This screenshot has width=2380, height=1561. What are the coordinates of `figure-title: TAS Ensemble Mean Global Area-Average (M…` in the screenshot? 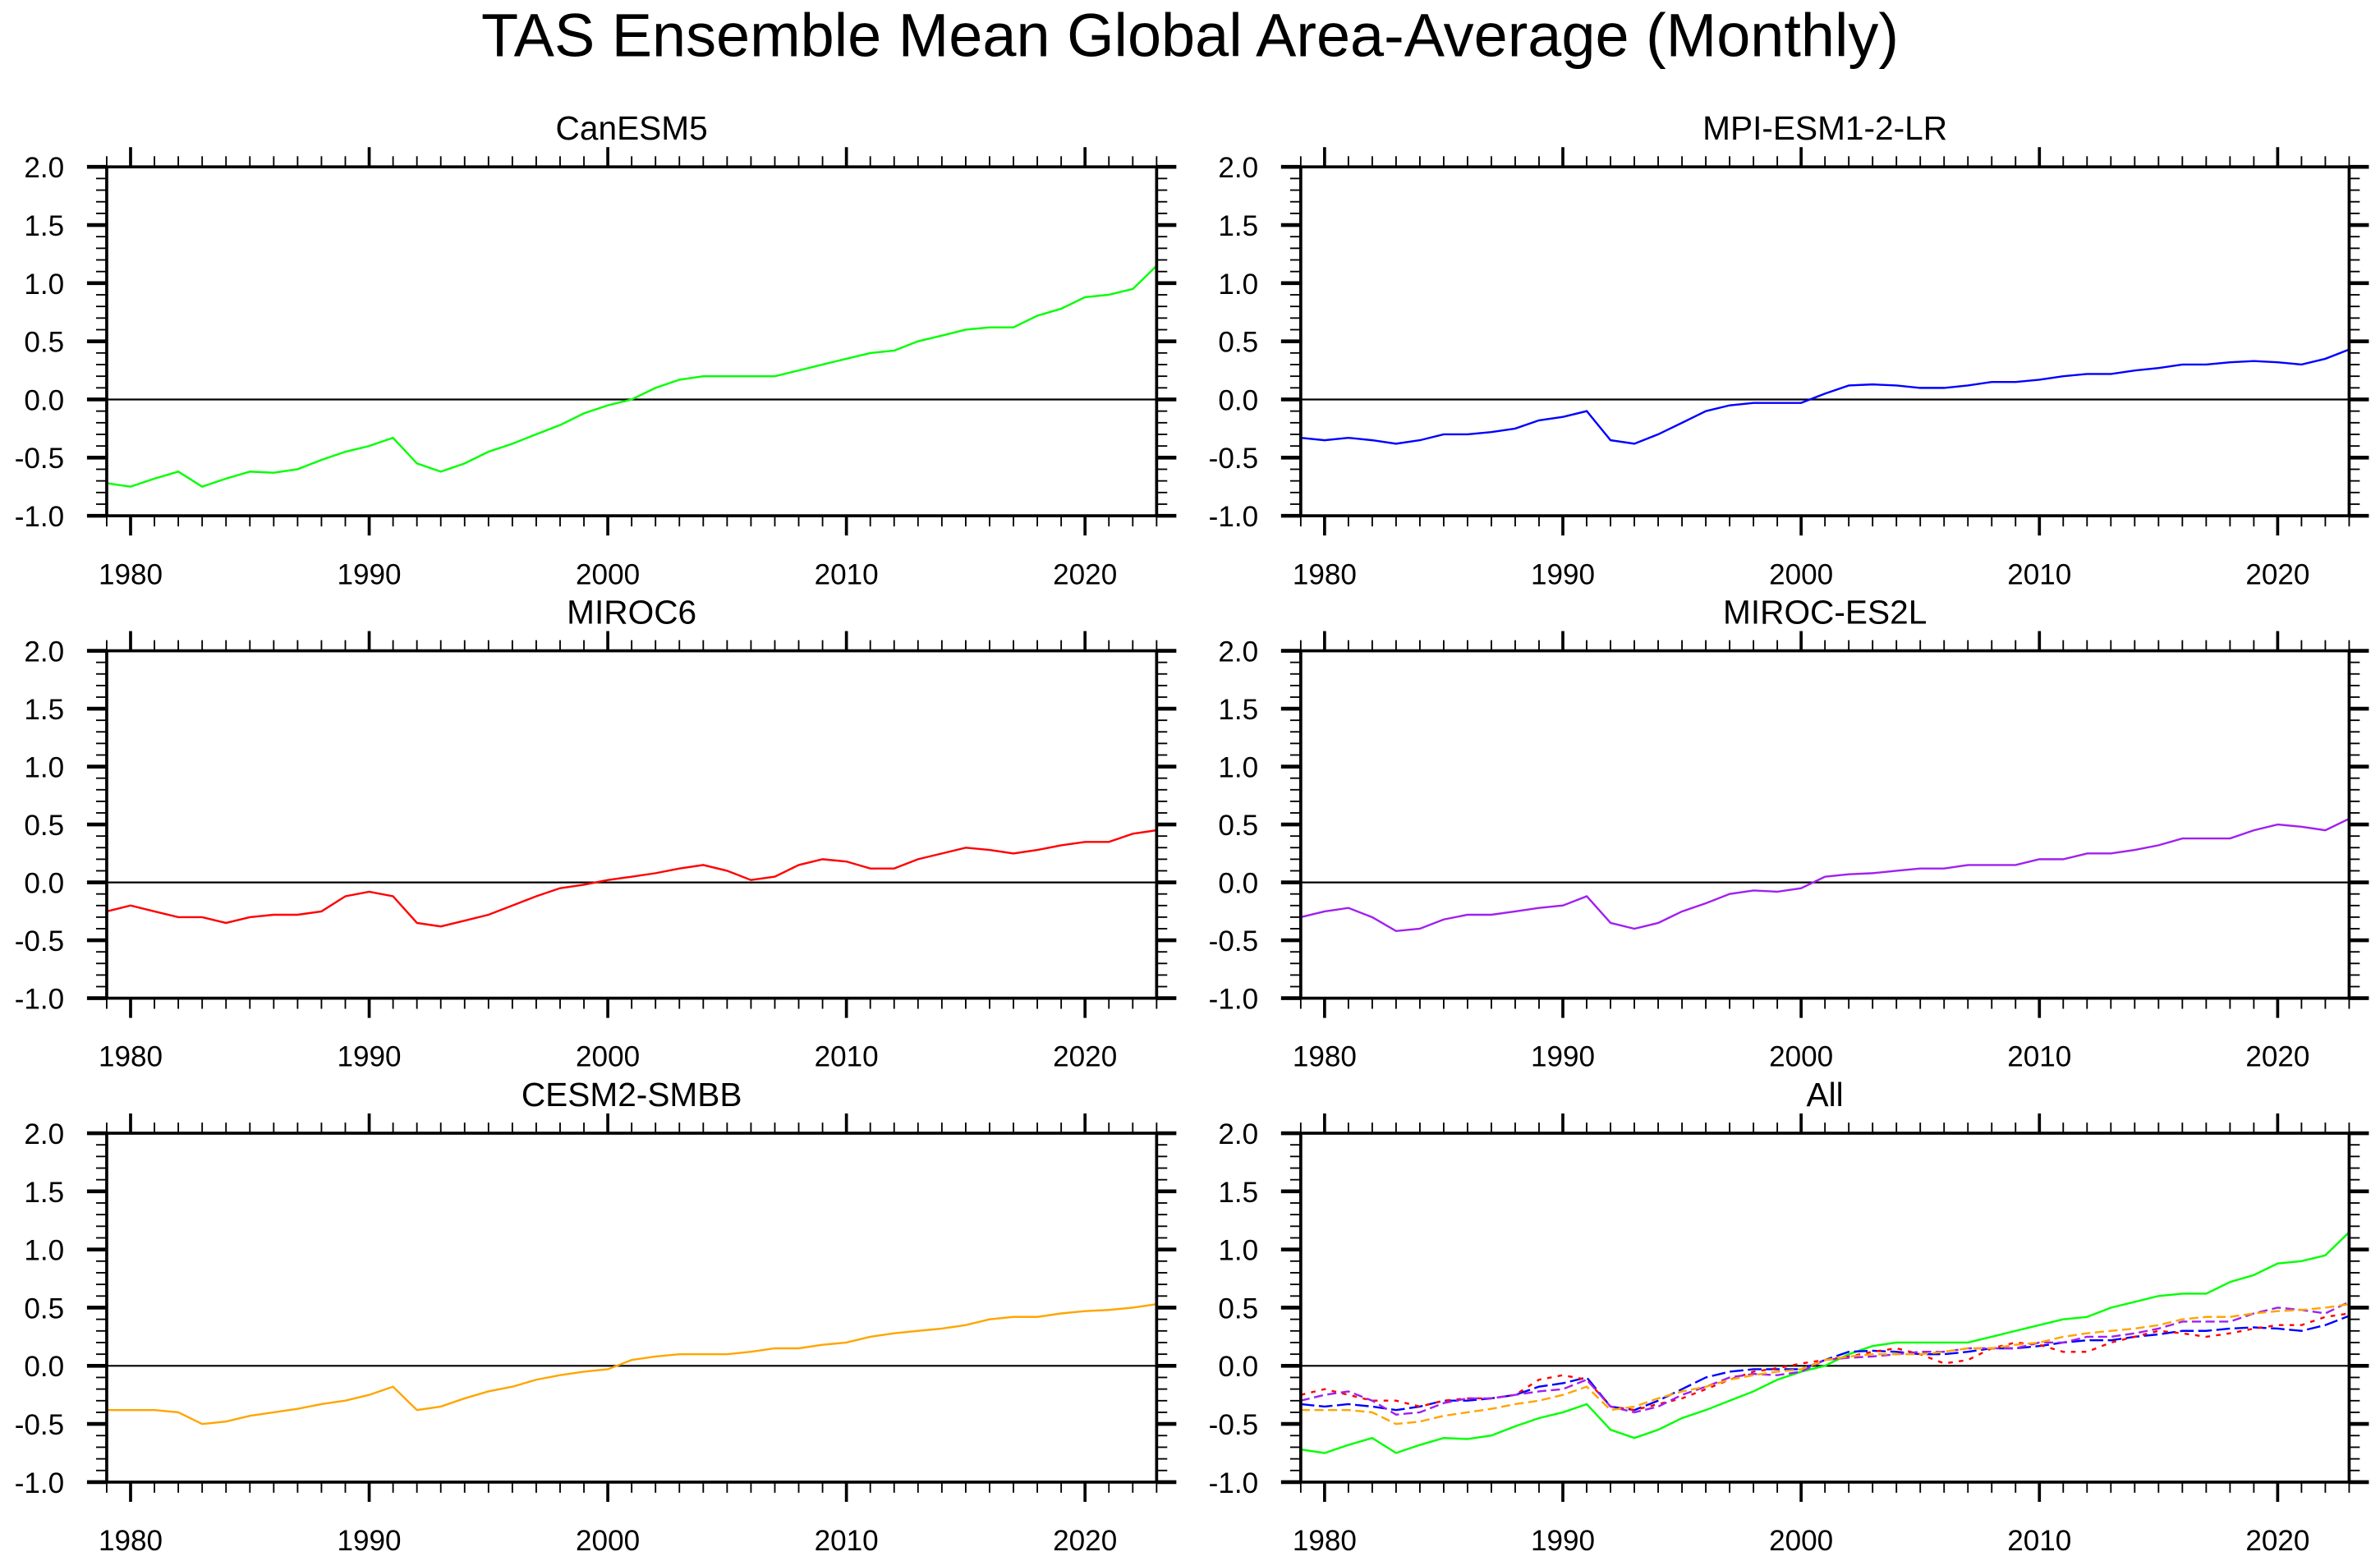 It's located at (1190, 35).